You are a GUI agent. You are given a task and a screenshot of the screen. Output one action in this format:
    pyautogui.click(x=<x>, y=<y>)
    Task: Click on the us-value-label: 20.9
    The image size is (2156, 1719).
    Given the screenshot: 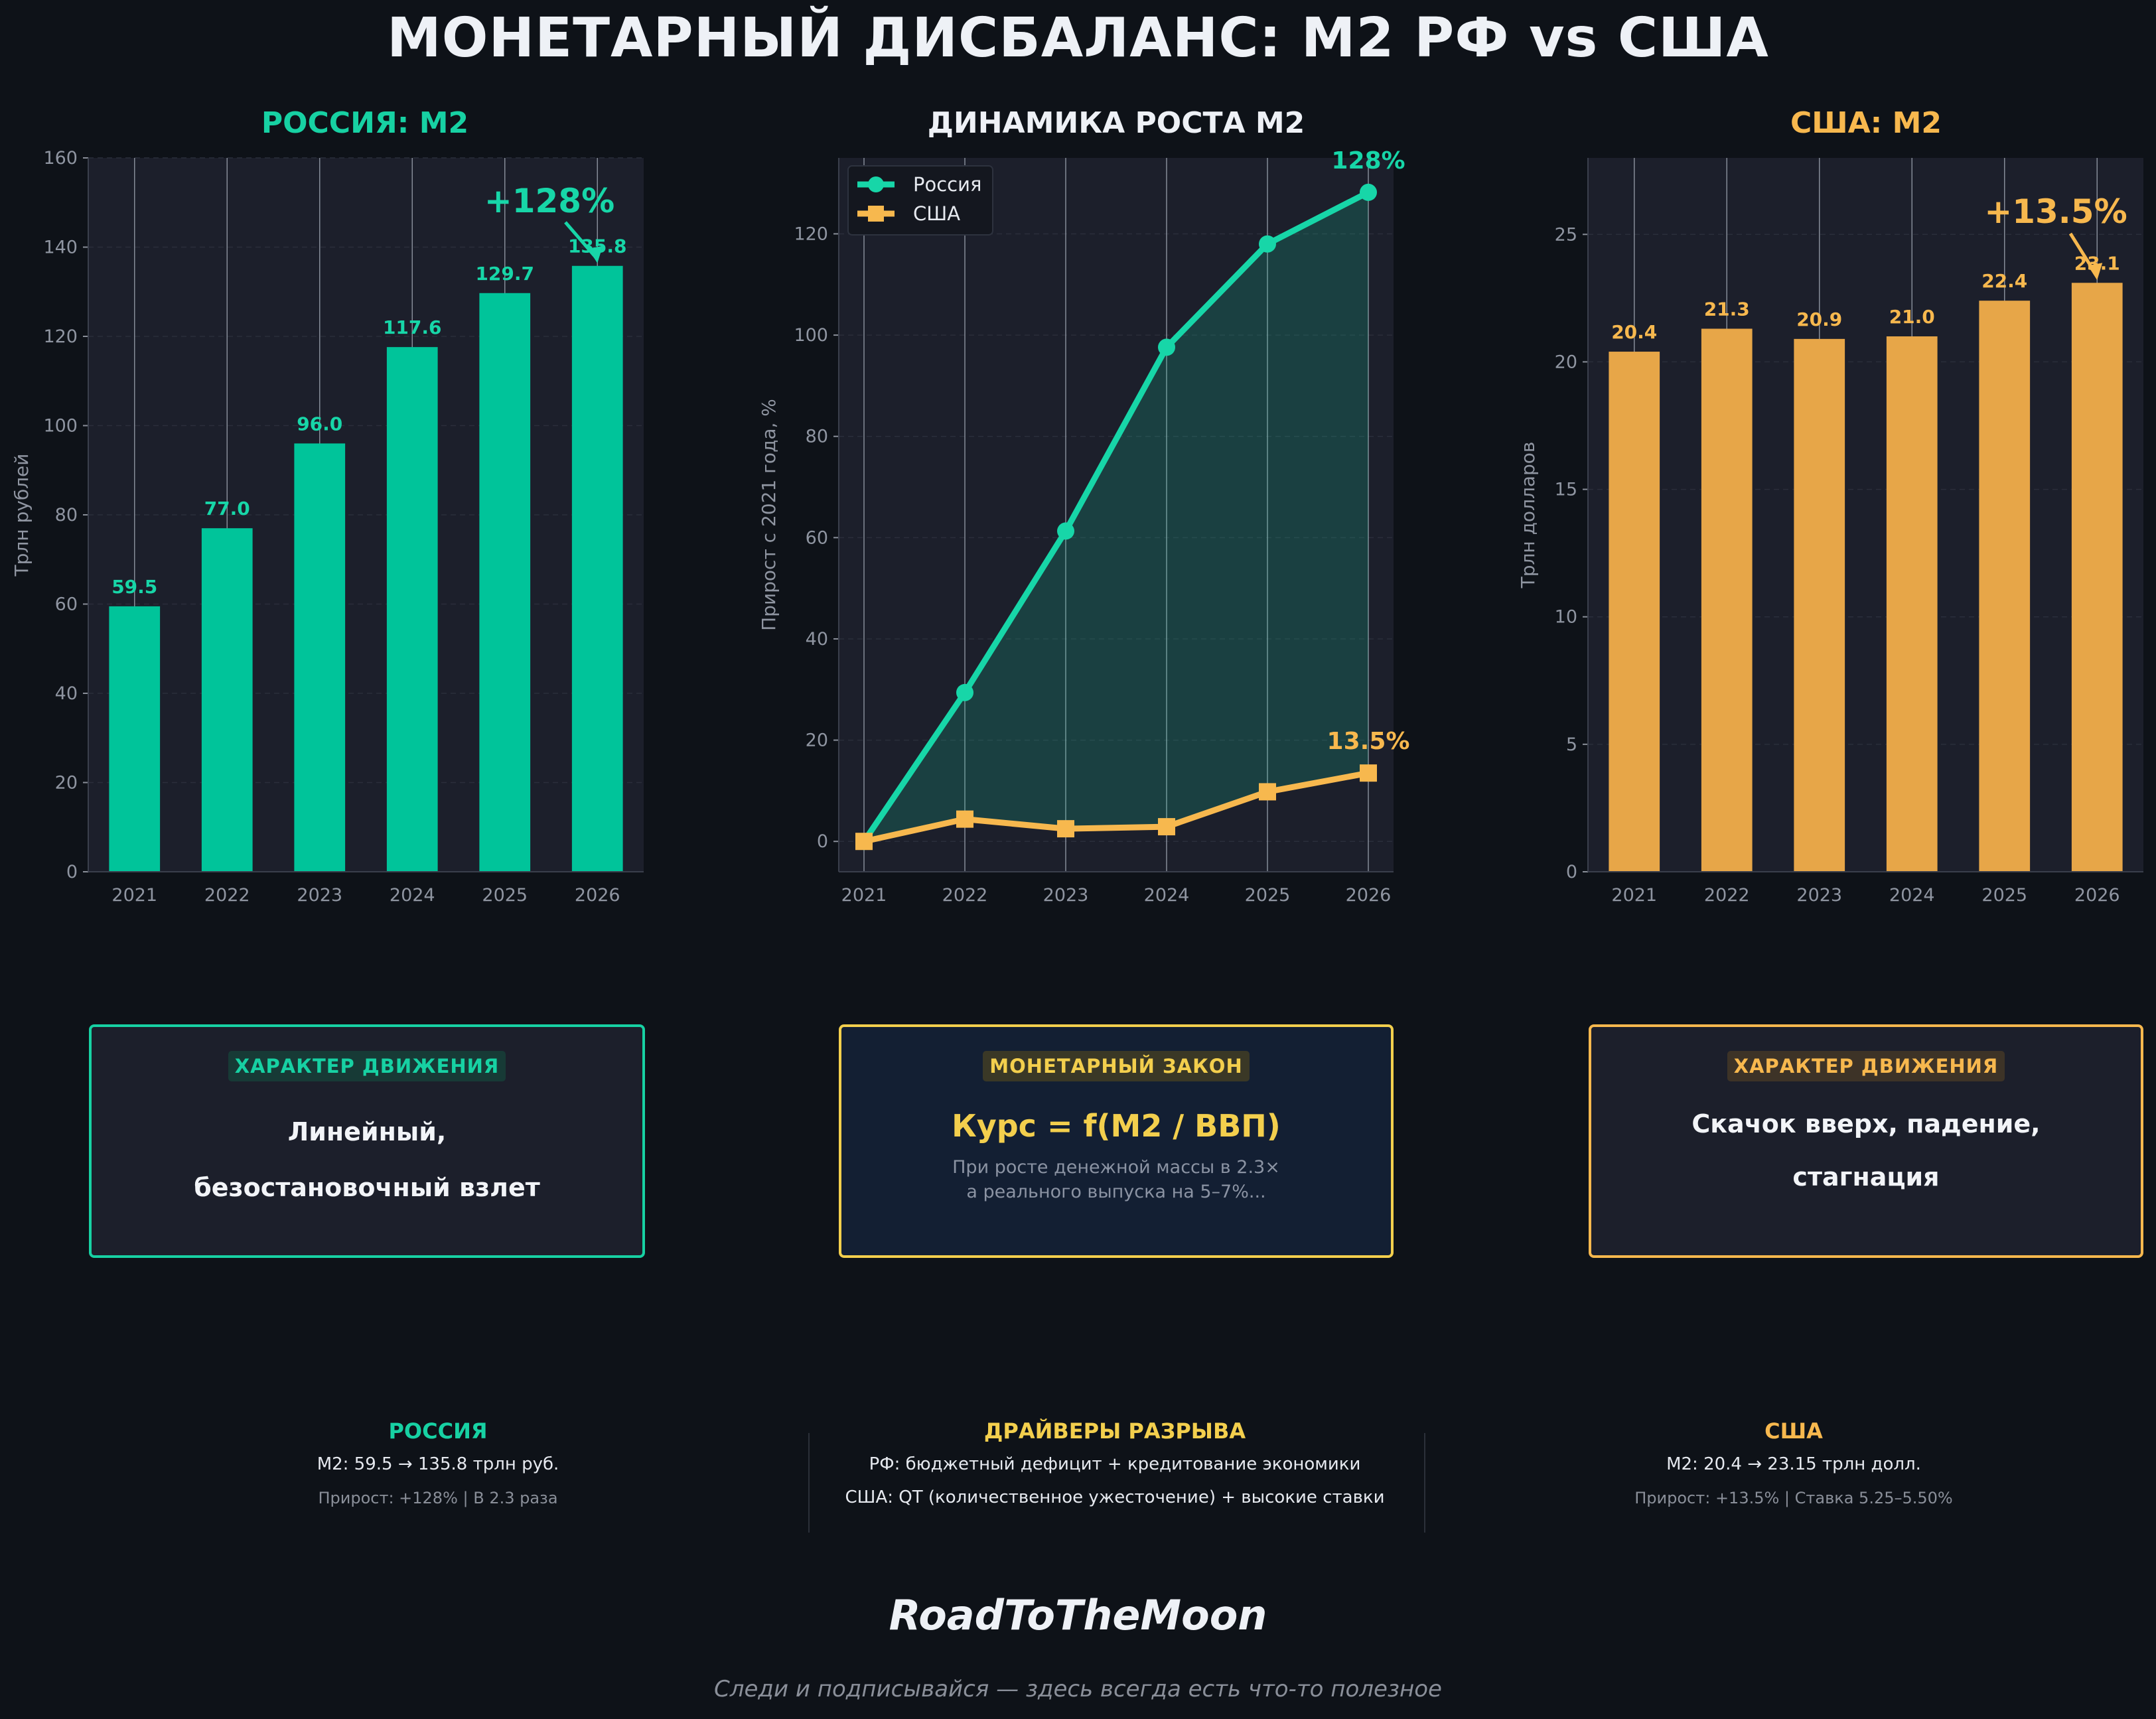 What is the action you would take?
    pyautogui.click(x=1819, y=319)
    